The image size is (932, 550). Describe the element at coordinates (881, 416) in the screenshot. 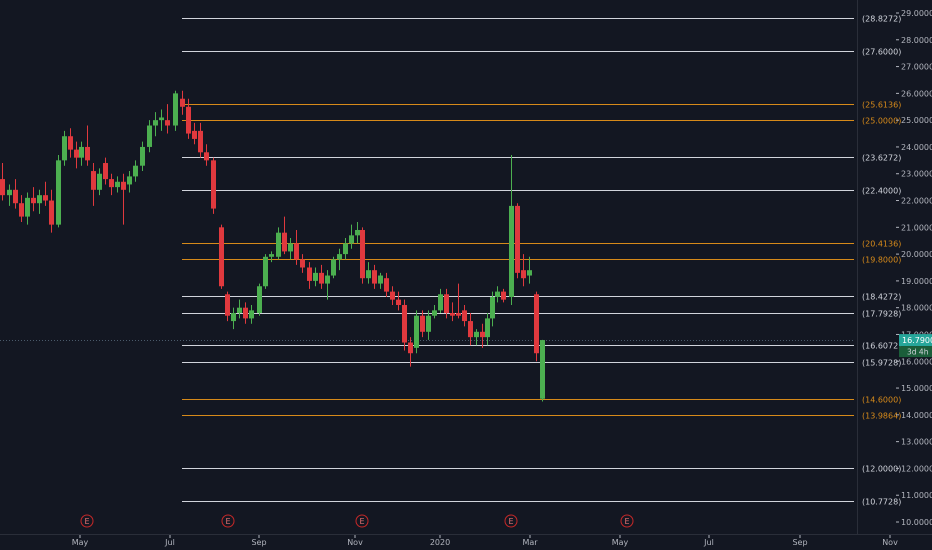

I see `level-label: (13.9864)` at that location.